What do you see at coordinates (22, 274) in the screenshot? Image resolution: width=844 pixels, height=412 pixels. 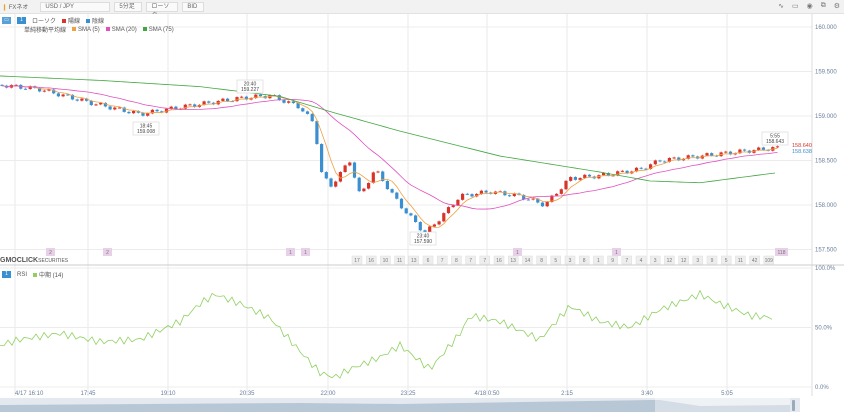 I see `rsi-name: RSI` at bounding box center [22, 274].